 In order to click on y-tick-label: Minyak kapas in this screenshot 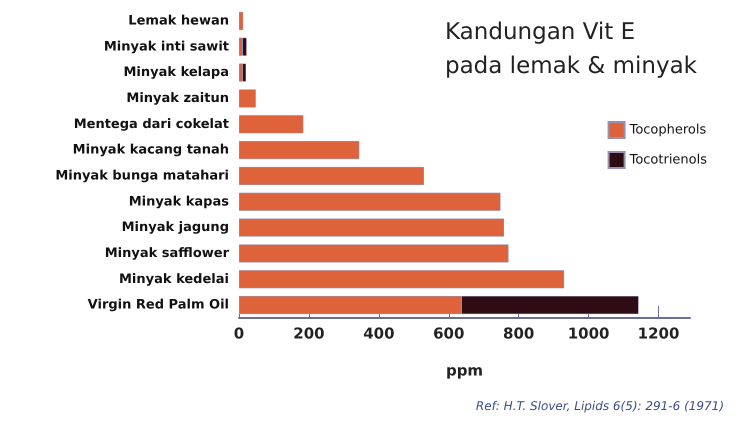, I will do `click(179, 202)`.